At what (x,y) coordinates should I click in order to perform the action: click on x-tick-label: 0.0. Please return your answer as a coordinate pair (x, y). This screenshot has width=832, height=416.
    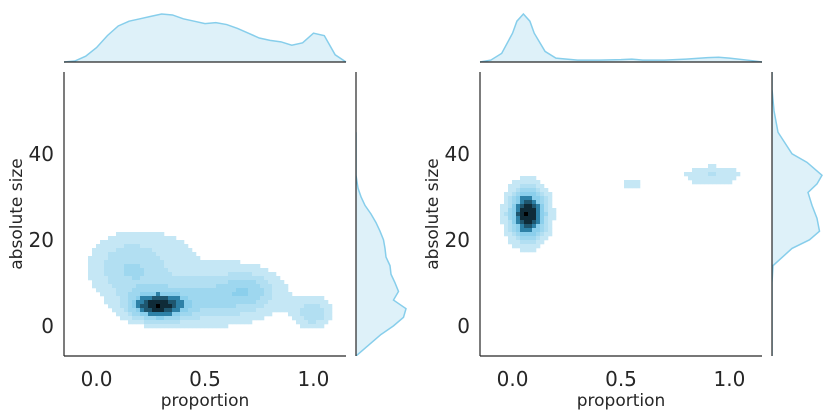
    Looking at the image, I should click on (513, 379).